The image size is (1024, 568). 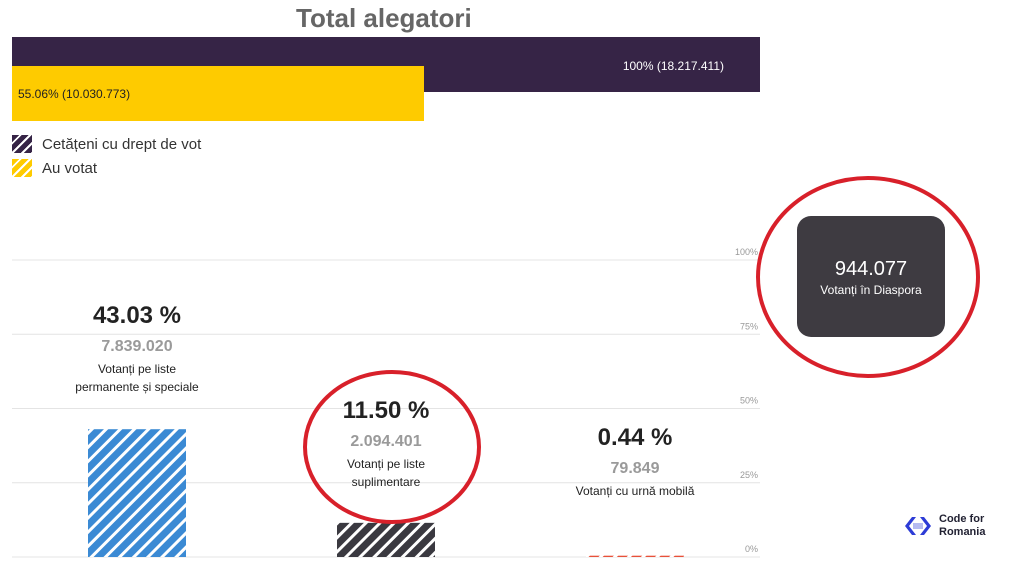 I want to click on bar-supplementary-lists, so click(x=386, y=539).